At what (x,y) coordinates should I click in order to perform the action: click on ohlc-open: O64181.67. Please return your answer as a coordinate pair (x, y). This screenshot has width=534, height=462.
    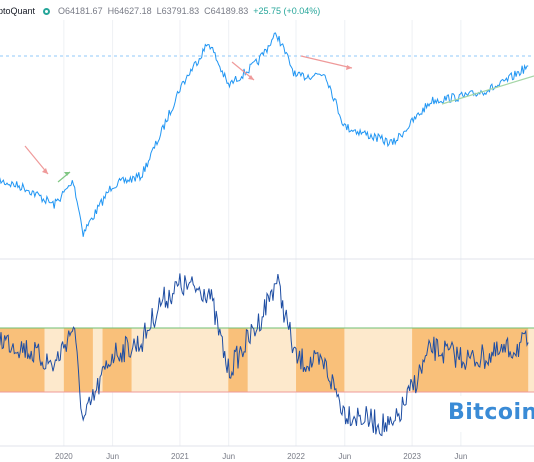
    Looking at the image, I should click on (80, 11).